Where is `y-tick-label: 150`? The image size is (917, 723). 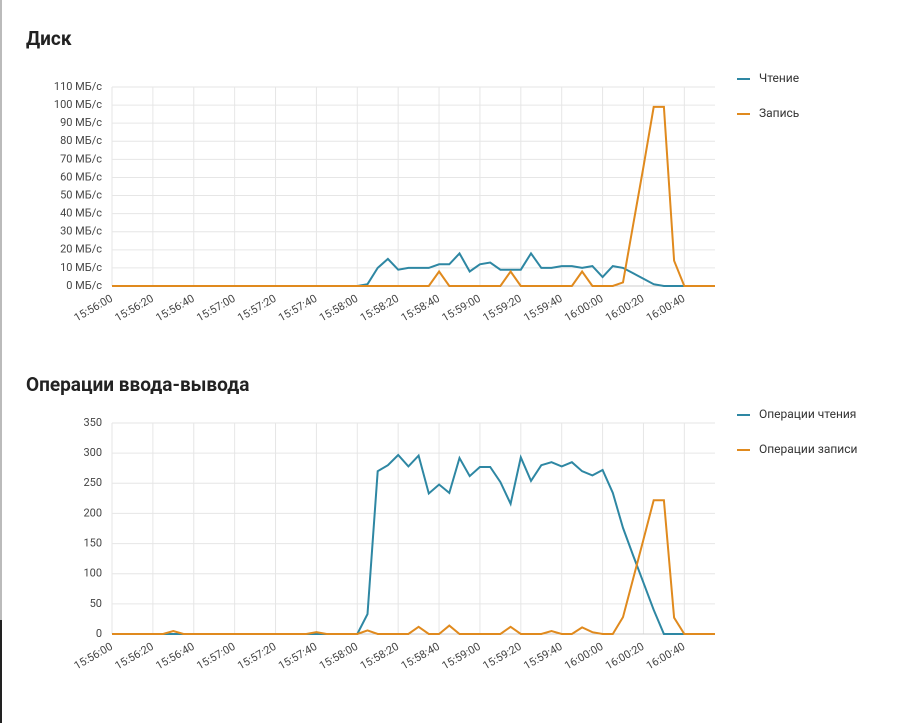
y-tick-label: 150 is located at coordinates (92, 542).